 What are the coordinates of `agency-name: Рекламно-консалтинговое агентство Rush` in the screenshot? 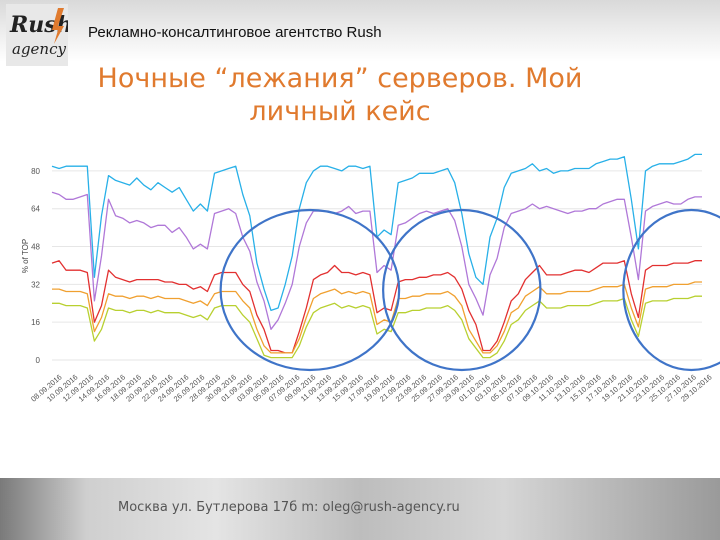 It's located at (235, 32).